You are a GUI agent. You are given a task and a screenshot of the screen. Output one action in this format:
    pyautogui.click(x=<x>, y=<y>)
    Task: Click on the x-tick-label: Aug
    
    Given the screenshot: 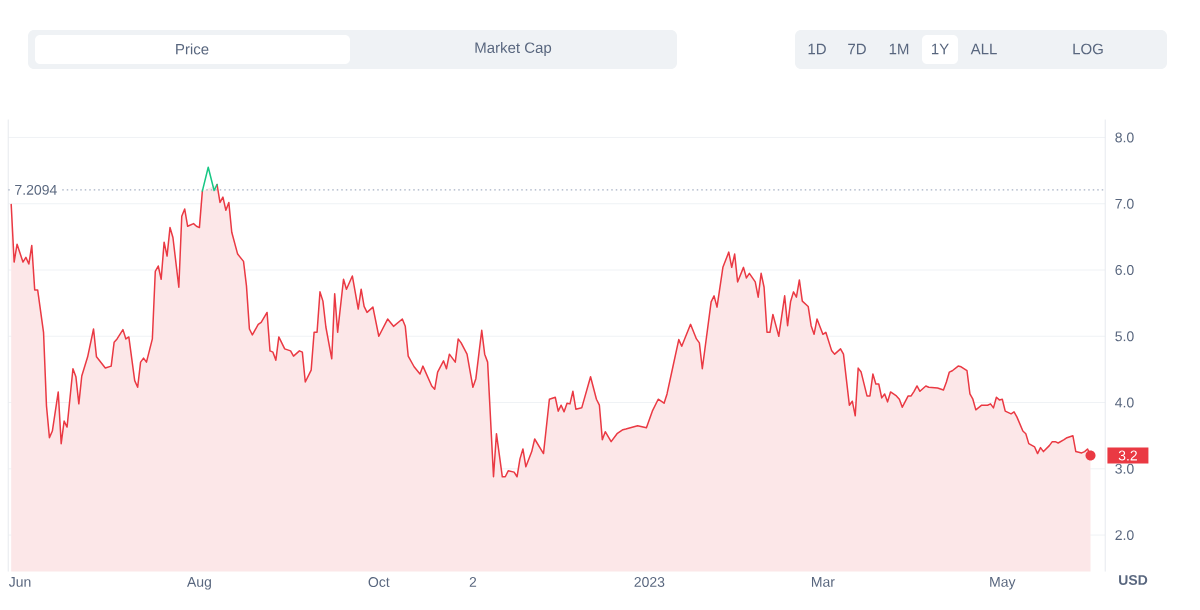 What is the action you would take?
    pyautogui.click(x=198, y=583)
    